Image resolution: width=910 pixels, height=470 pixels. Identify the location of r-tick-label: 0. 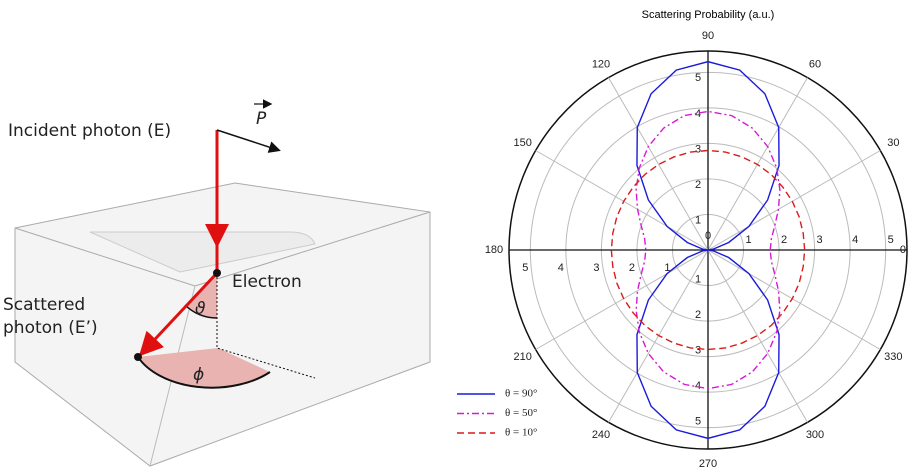
(708, 236).